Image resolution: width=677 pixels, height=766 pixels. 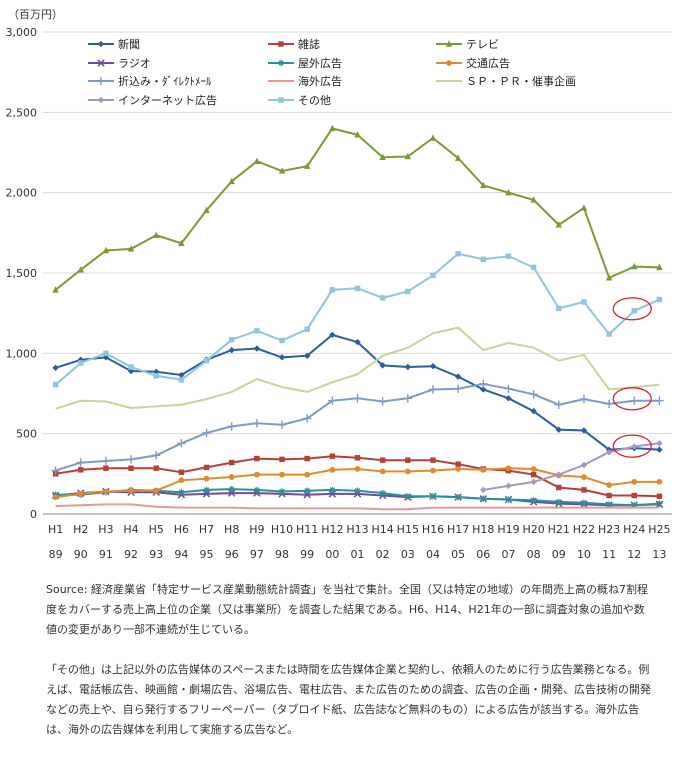 What do you see at coordinates (130, 529) in the screenshot?
I see `x-tick-label: H4` at bounding box center [130, 529].